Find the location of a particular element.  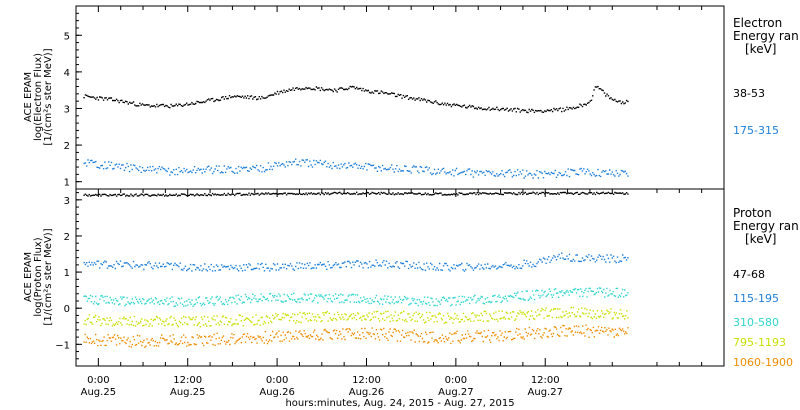

x-tick-date-0: Aug.25 is located at coordinates (98, 392).